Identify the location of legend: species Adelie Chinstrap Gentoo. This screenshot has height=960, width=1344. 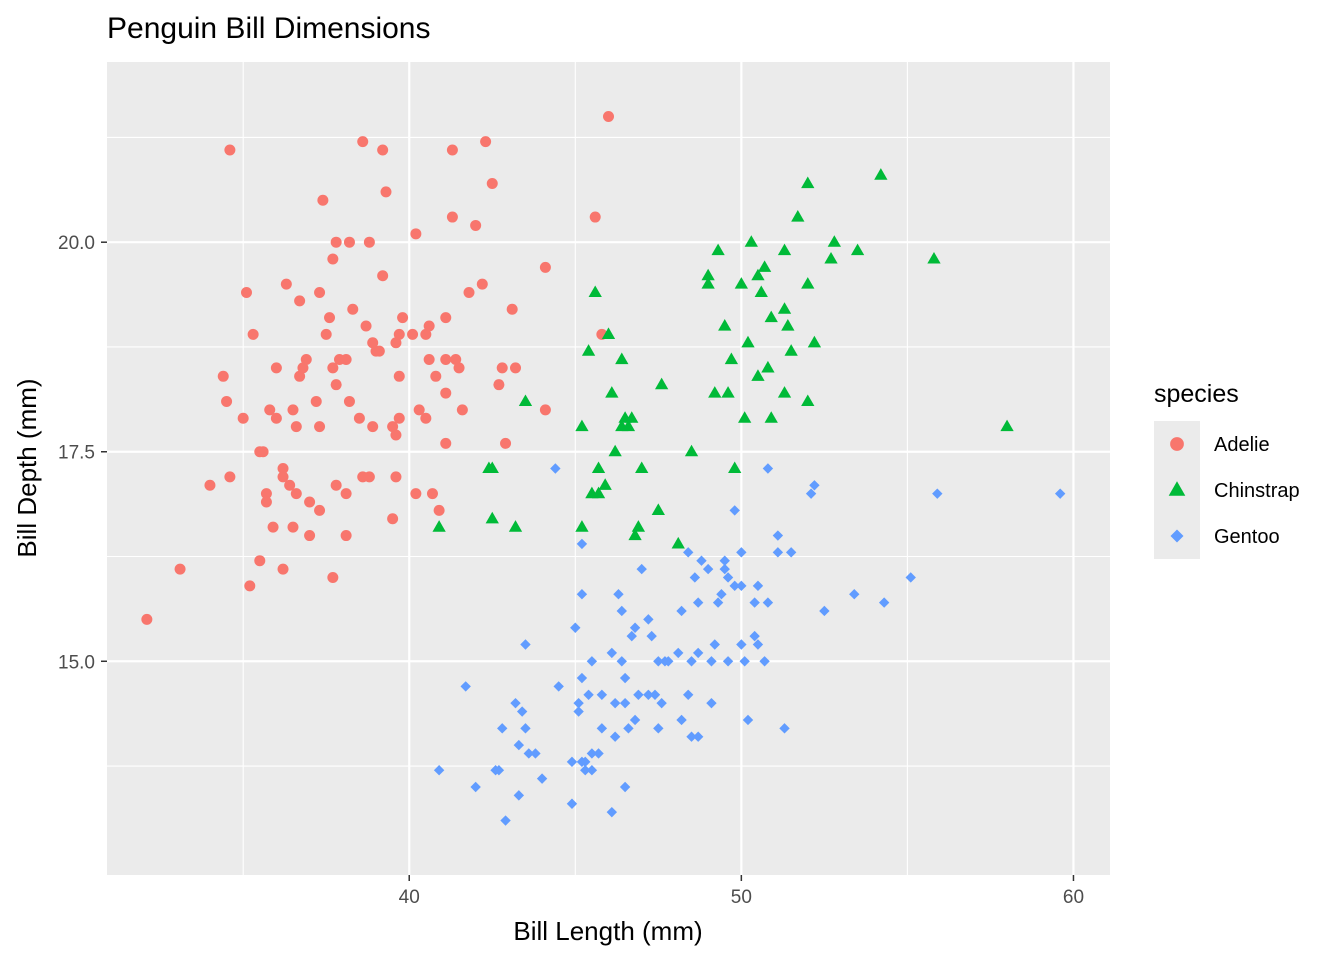
(1227, 469).